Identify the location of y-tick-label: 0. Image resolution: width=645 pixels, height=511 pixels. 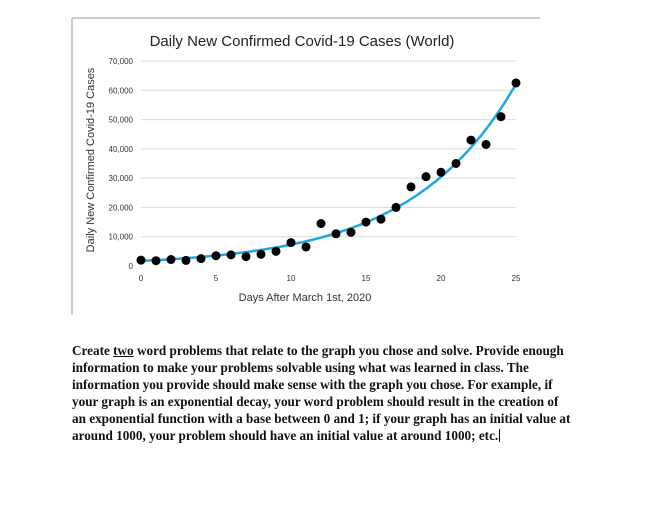
(131, 266).